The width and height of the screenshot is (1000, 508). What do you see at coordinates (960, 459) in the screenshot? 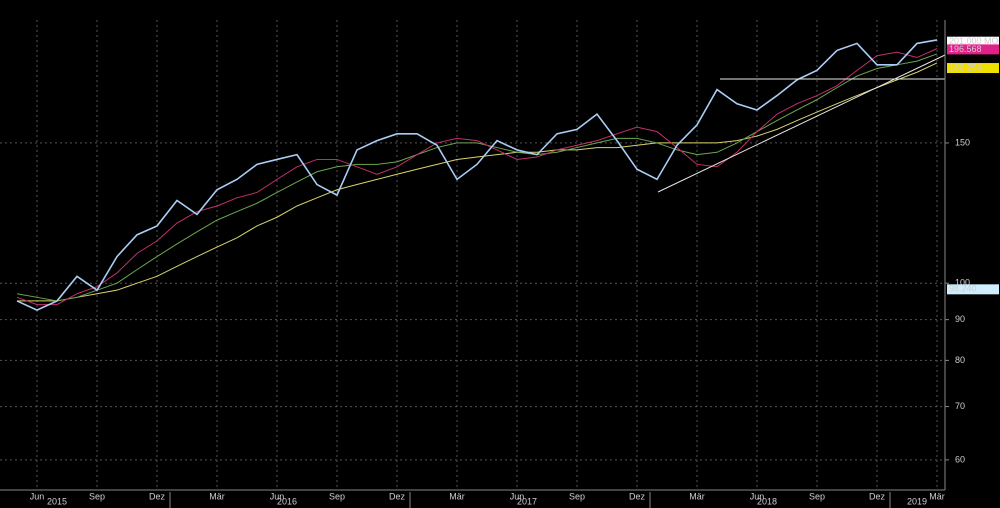
I see `y-tick-label: 60` at bounding box center [960, 459].